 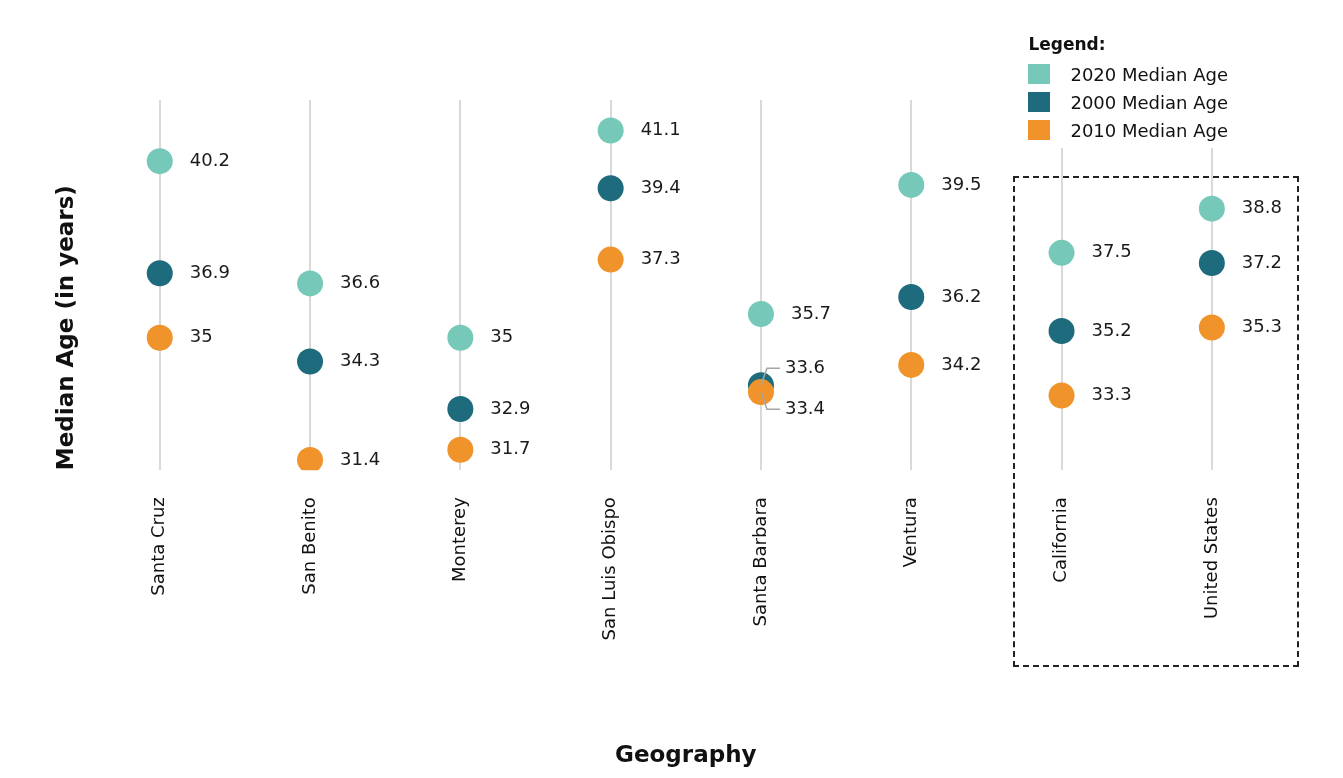 What do you see at coordinates (360, 360) in the screenshot?
I see `data-label: 34.3` at bounding box center [360, 360].